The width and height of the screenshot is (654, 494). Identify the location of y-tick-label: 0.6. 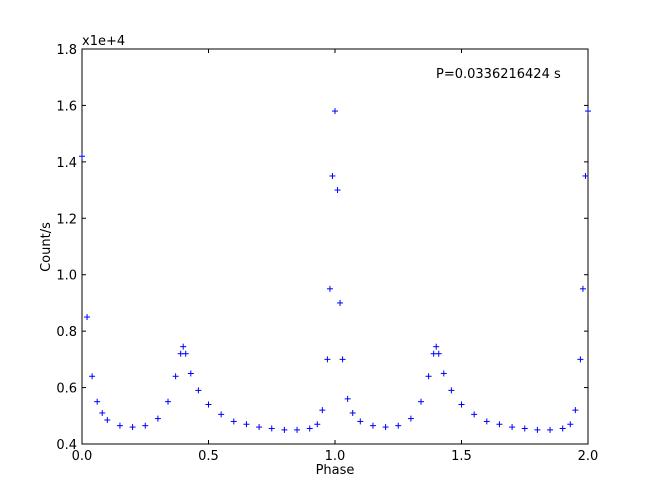
(66, 389).